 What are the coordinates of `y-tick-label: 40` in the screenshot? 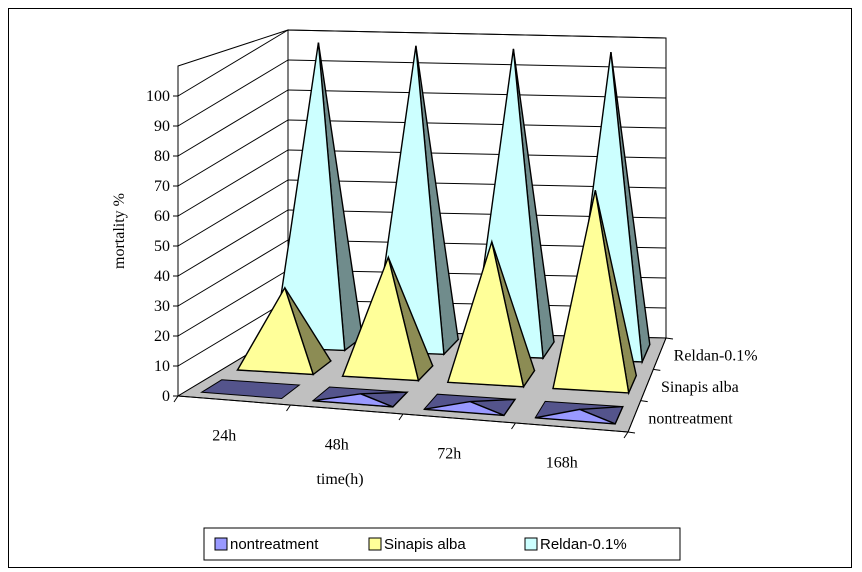 It's located at (162, 276).